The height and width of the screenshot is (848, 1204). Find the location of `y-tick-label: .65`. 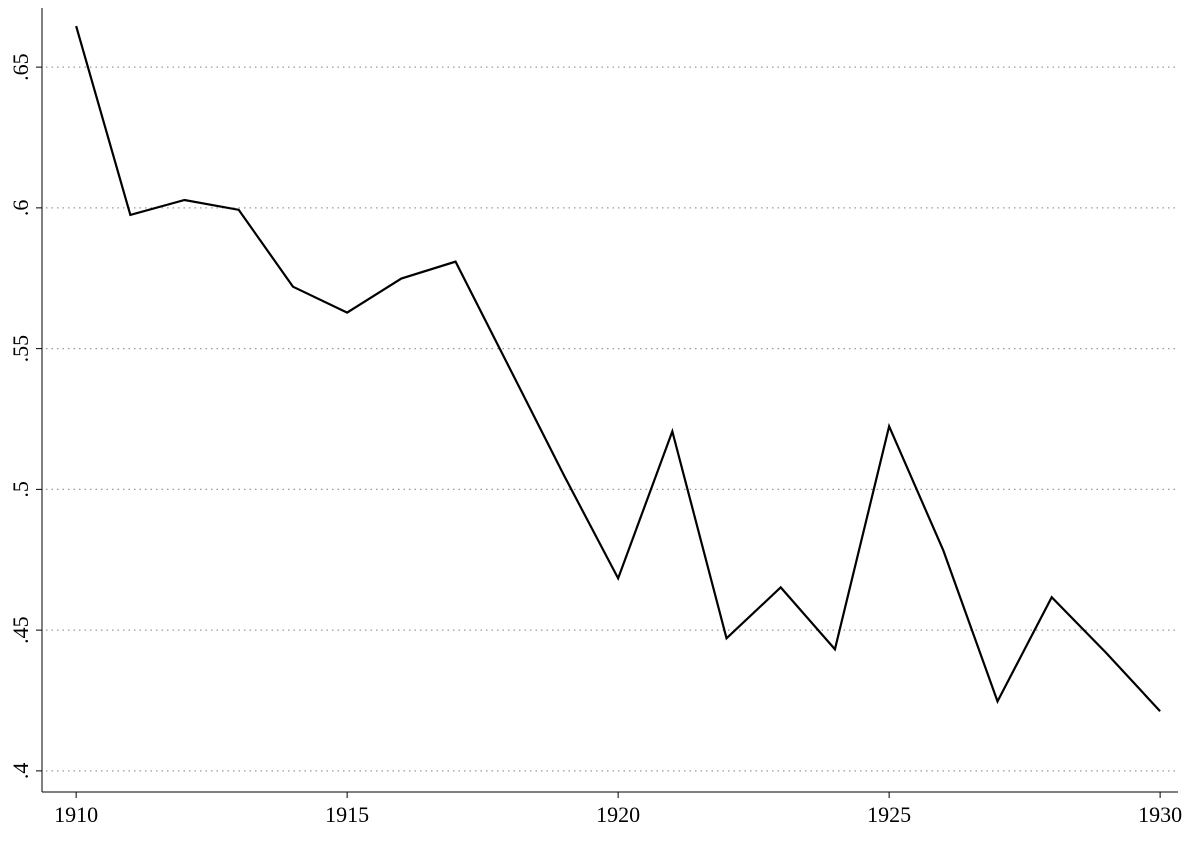

y-tick-label: .65 is located at coordinates (20, 67).